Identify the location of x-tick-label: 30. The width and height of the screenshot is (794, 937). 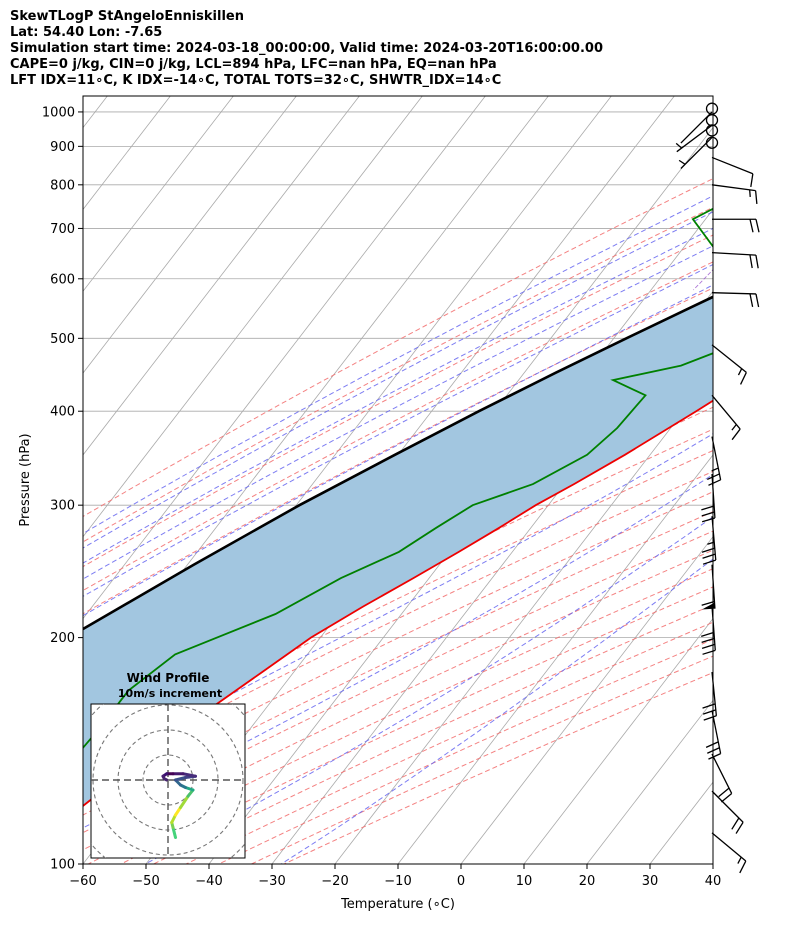
(650, 881).